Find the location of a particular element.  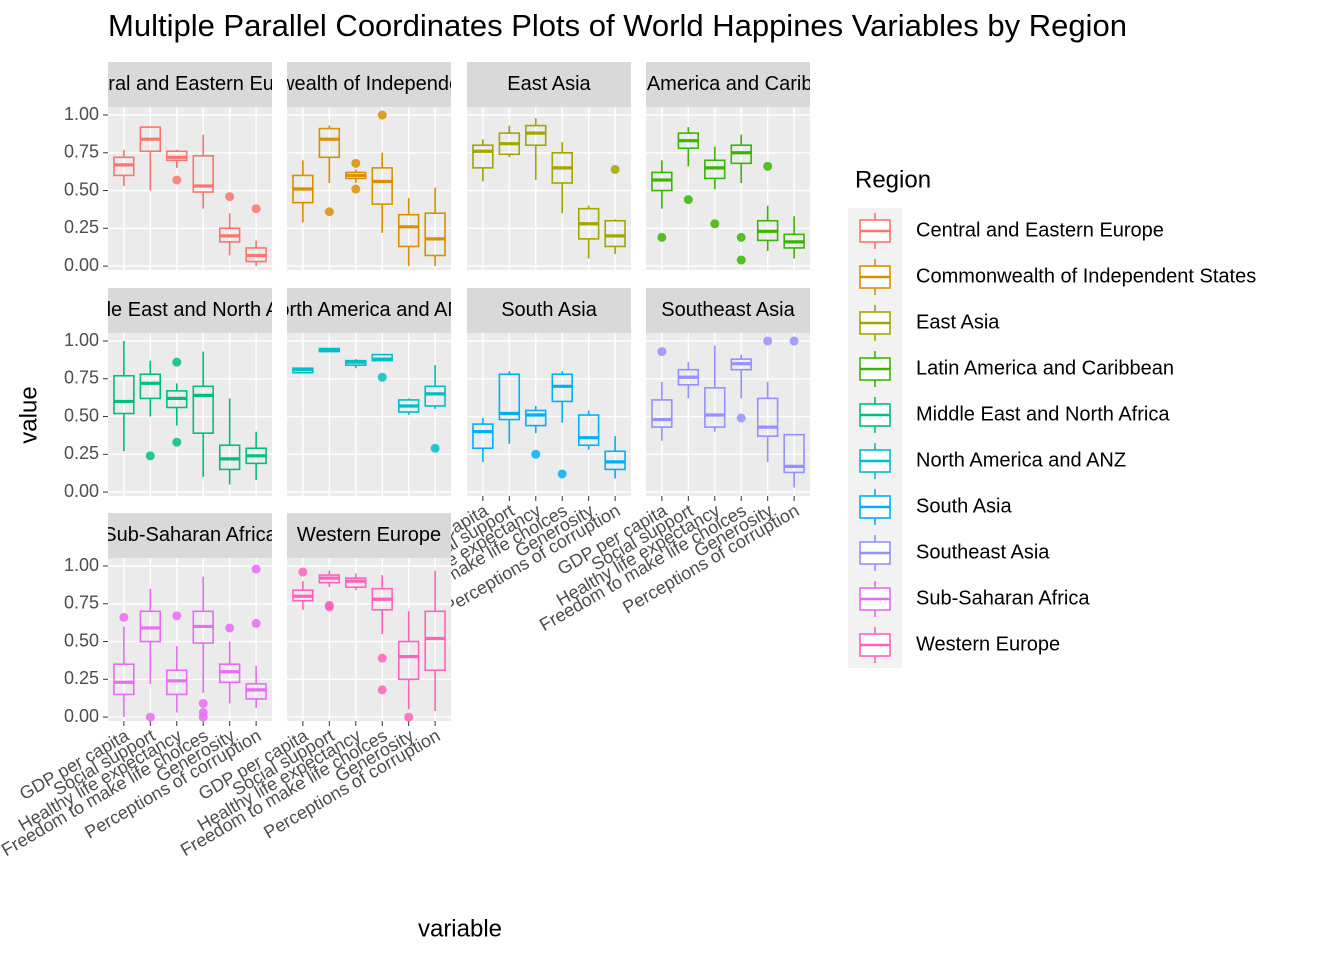

y-tick-label: 0.00 is located at coordinates (81, 716).